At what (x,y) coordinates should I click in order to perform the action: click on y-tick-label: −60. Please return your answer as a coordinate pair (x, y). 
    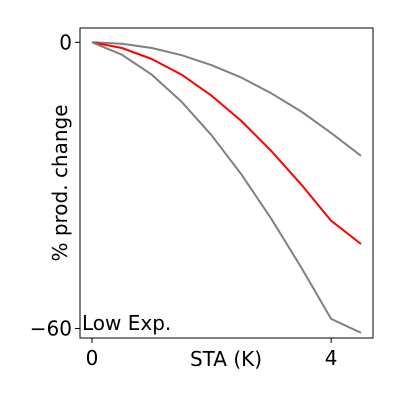
    Looking at the image, I should click on (51, 328).